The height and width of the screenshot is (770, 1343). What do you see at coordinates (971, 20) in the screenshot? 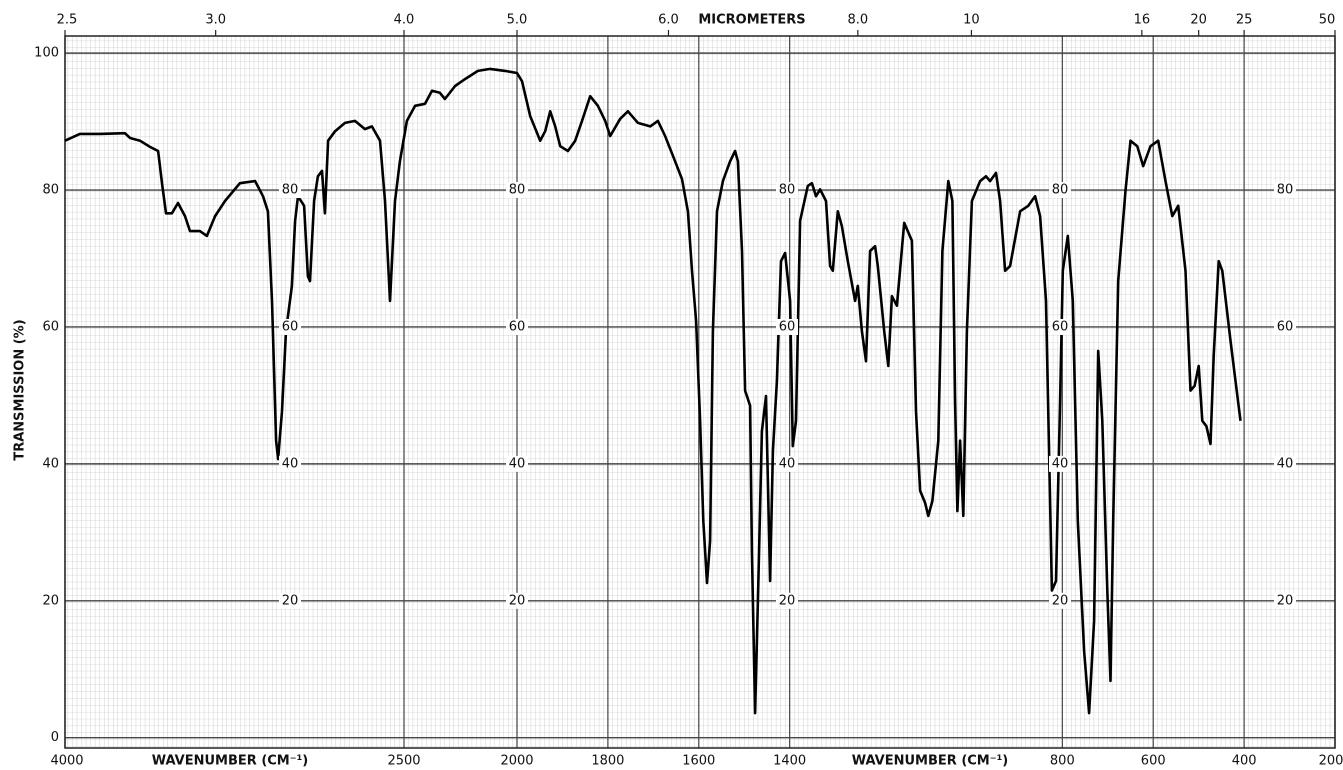
I see `x2-tick-label: 10` at bounding box center [971, 20].